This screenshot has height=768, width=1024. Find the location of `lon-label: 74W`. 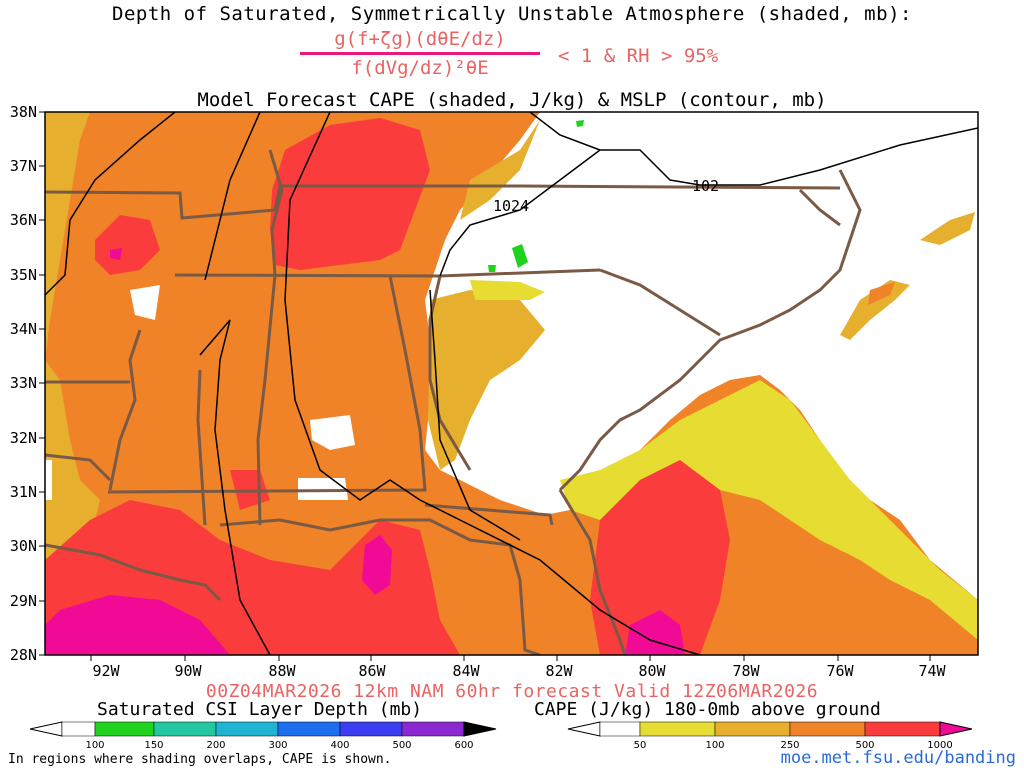

lon-label: 74W is located at coordinates (932, 671).